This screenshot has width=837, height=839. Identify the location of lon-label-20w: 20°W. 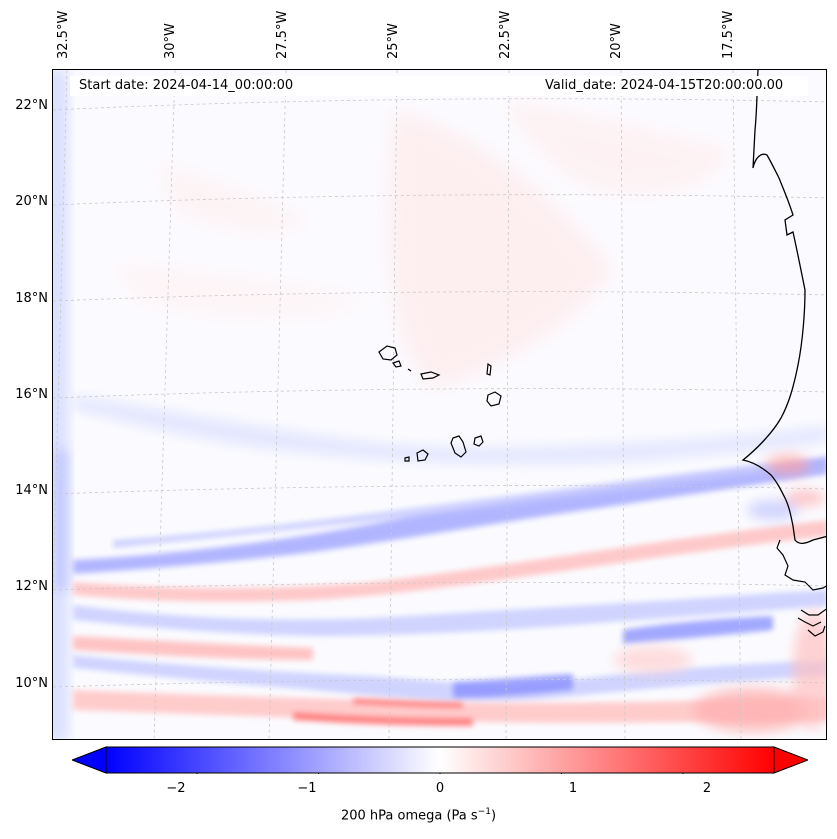
(616, 41).